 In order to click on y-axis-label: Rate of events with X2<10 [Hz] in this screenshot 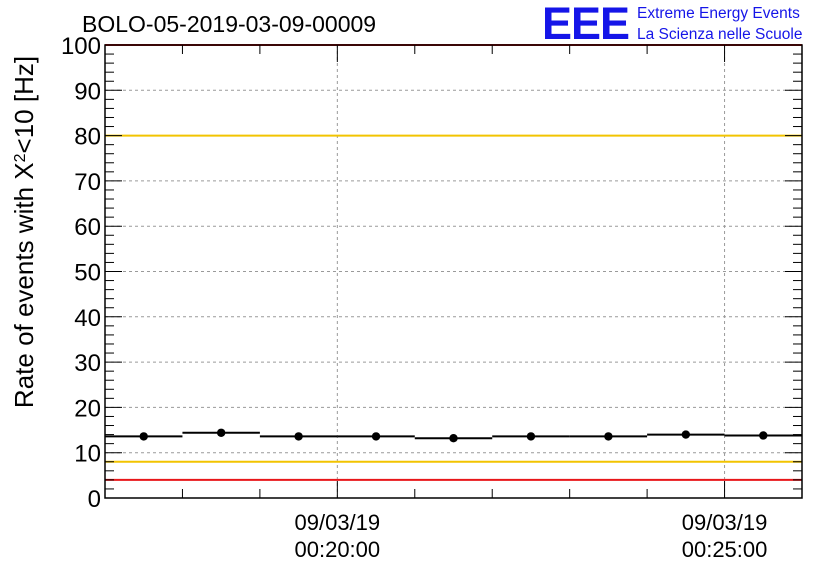, I will do `click(24, 232)`.